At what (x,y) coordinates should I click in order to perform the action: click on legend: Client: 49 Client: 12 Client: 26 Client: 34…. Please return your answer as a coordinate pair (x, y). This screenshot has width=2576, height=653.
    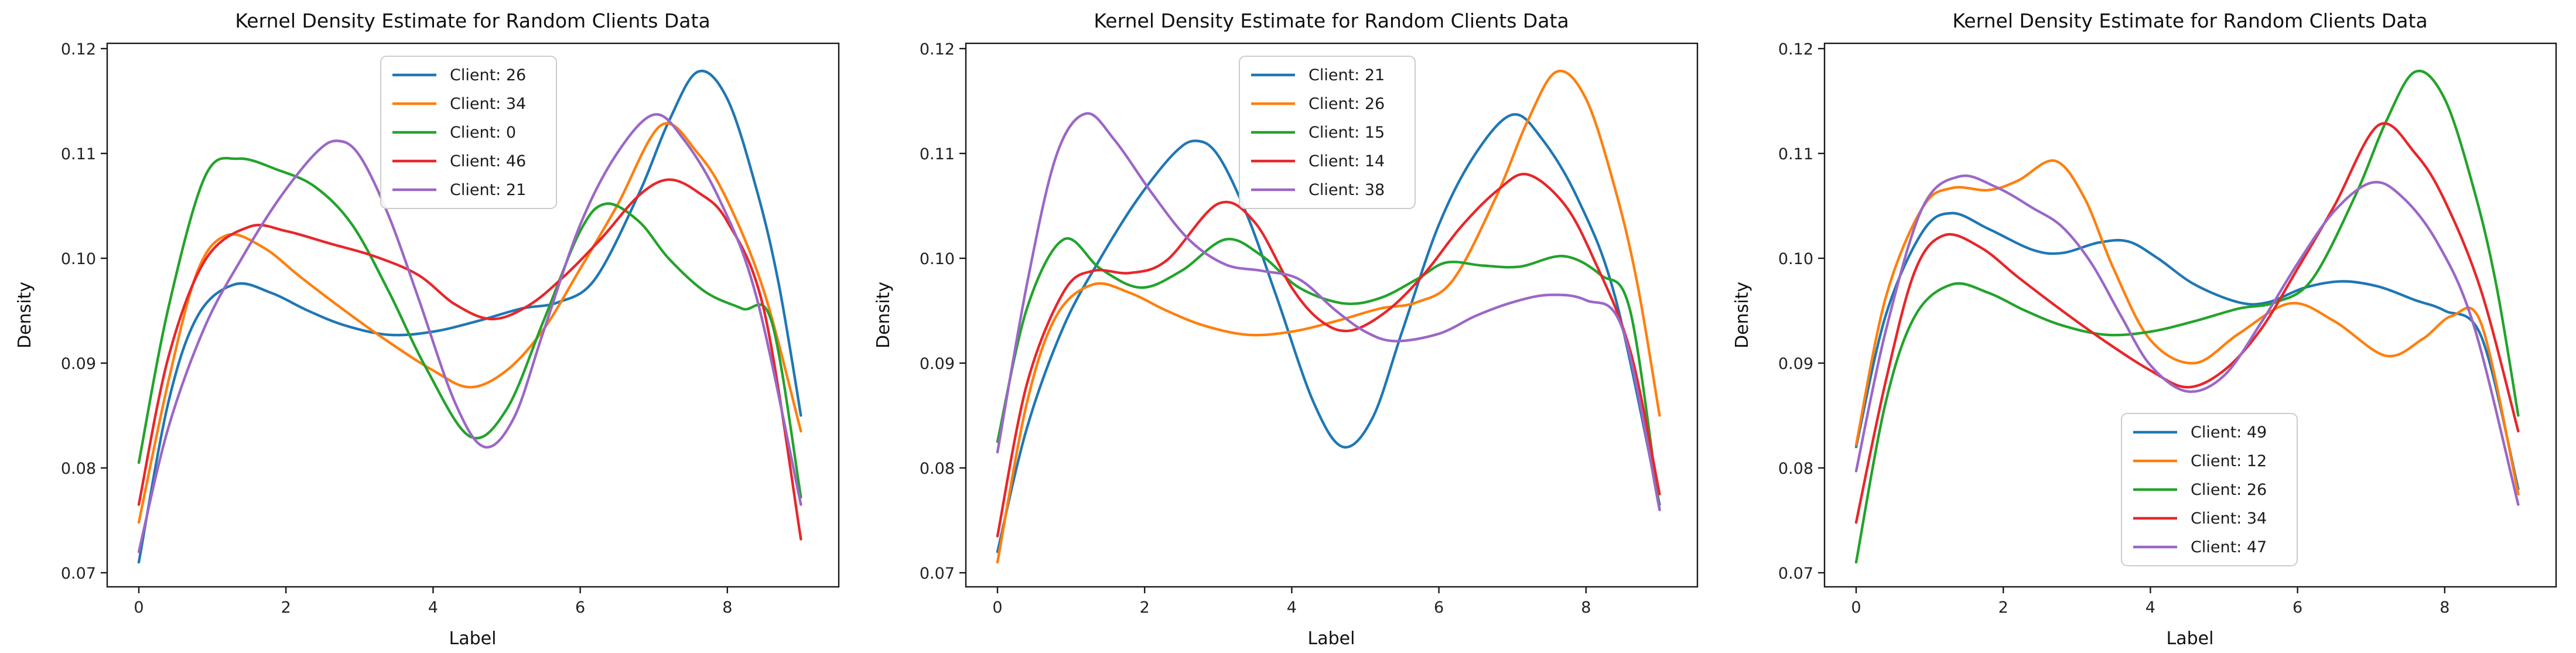
    Looking at the image, I should click on (2210, 489).